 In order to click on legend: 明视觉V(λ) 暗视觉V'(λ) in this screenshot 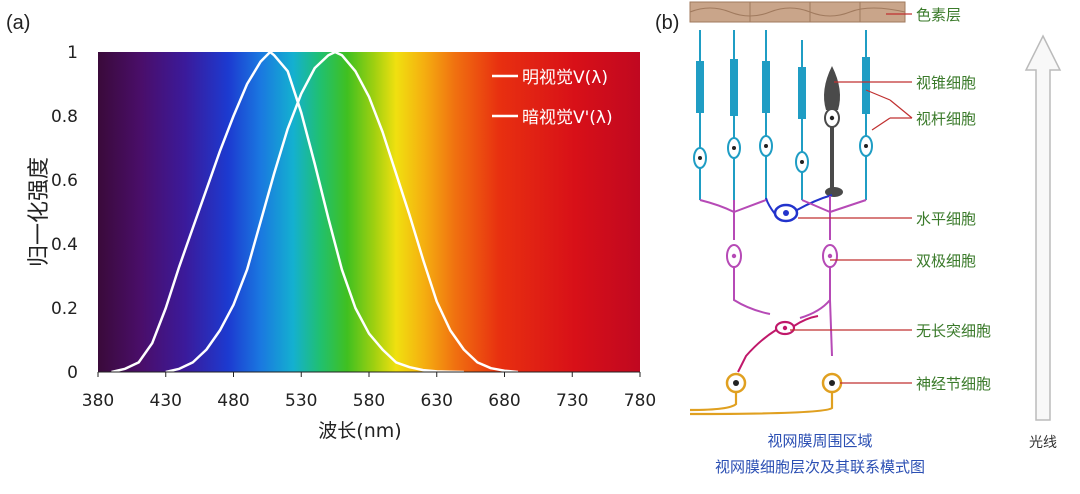, I will do `click(552, 98)`.